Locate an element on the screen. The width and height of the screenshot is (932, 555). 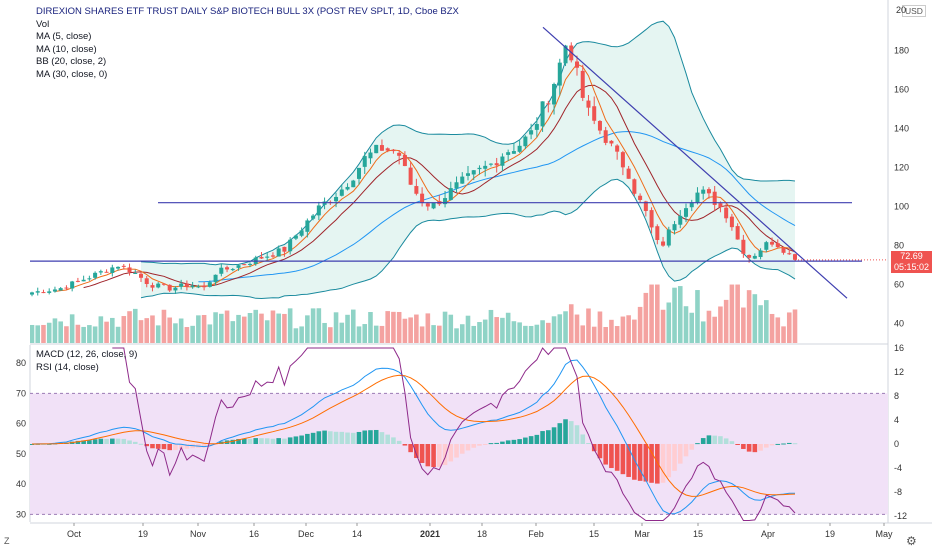
price-tick-label: 180 is located at coordinates (901, 51).